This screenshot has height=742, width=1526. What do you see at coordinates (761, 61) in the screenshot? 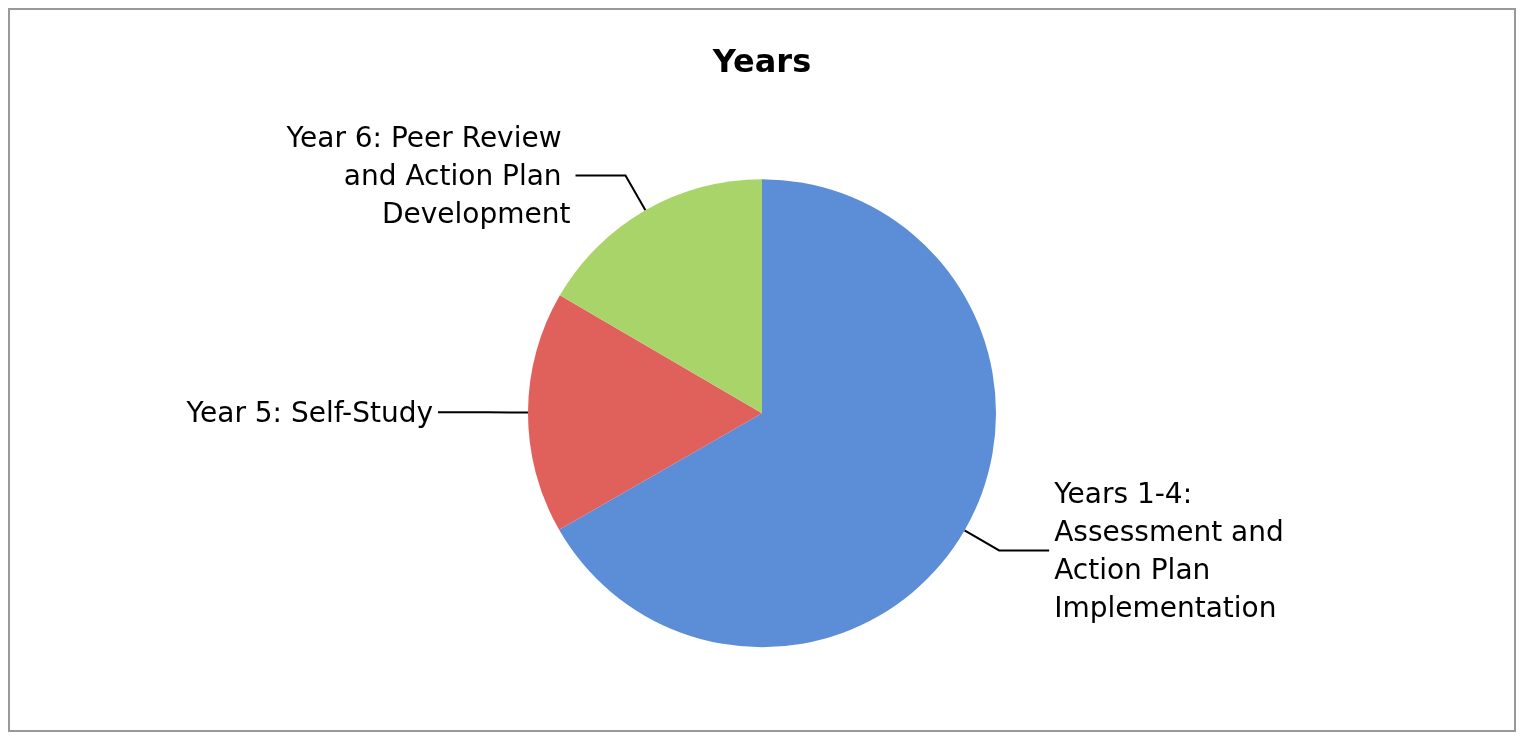
I see `chart-title: Years` at bounding box center [761, 61].